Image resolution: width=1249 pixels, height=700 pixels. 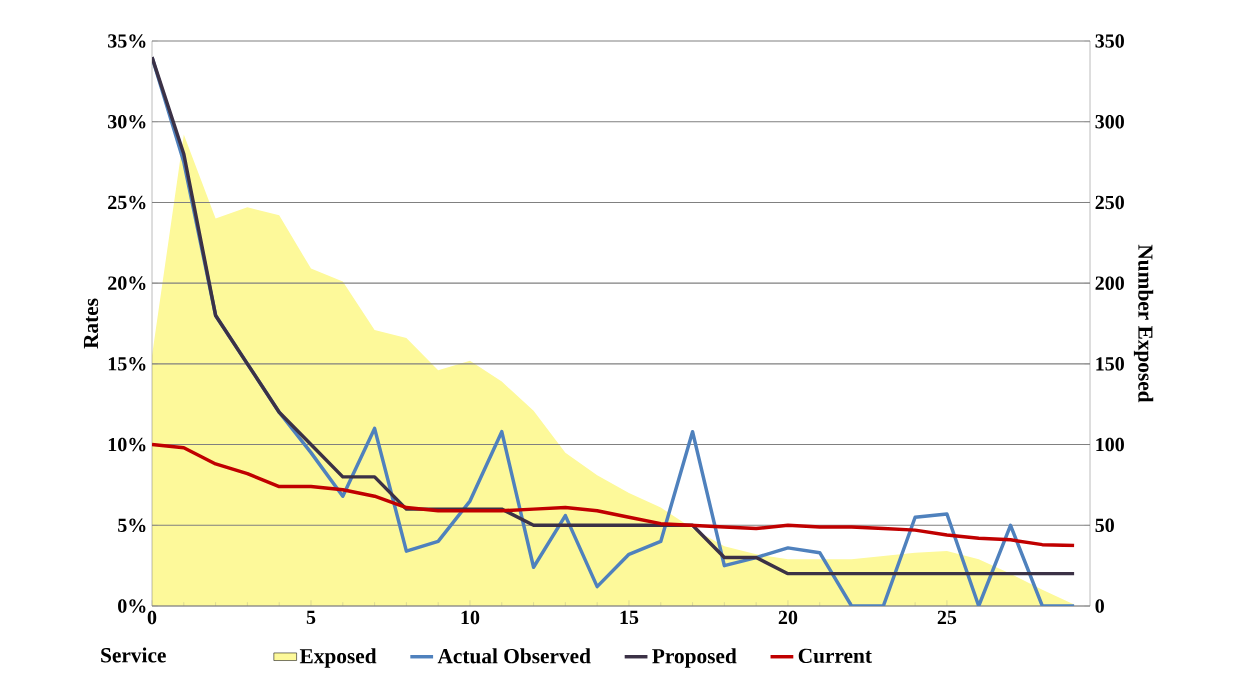 What do you see at coordinates (132, 606) in the screenshot?
I see `y-tick-label: 0%` at bounding box center [132, 606].